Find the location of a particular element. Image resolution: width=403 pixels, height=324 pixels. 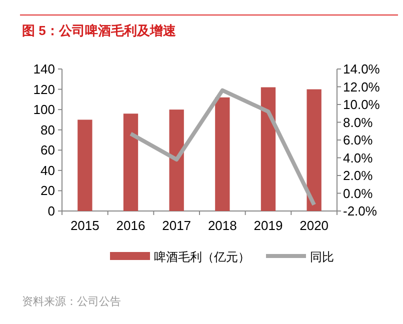

y2-tick-label: 8.0% is located at coordinates (358, 122).